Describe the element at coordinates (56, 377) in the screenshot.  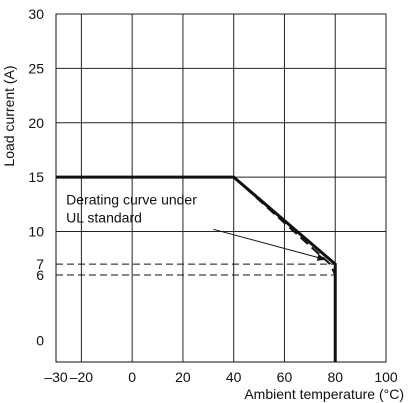
I see `x-tick-label: –30` at that location.